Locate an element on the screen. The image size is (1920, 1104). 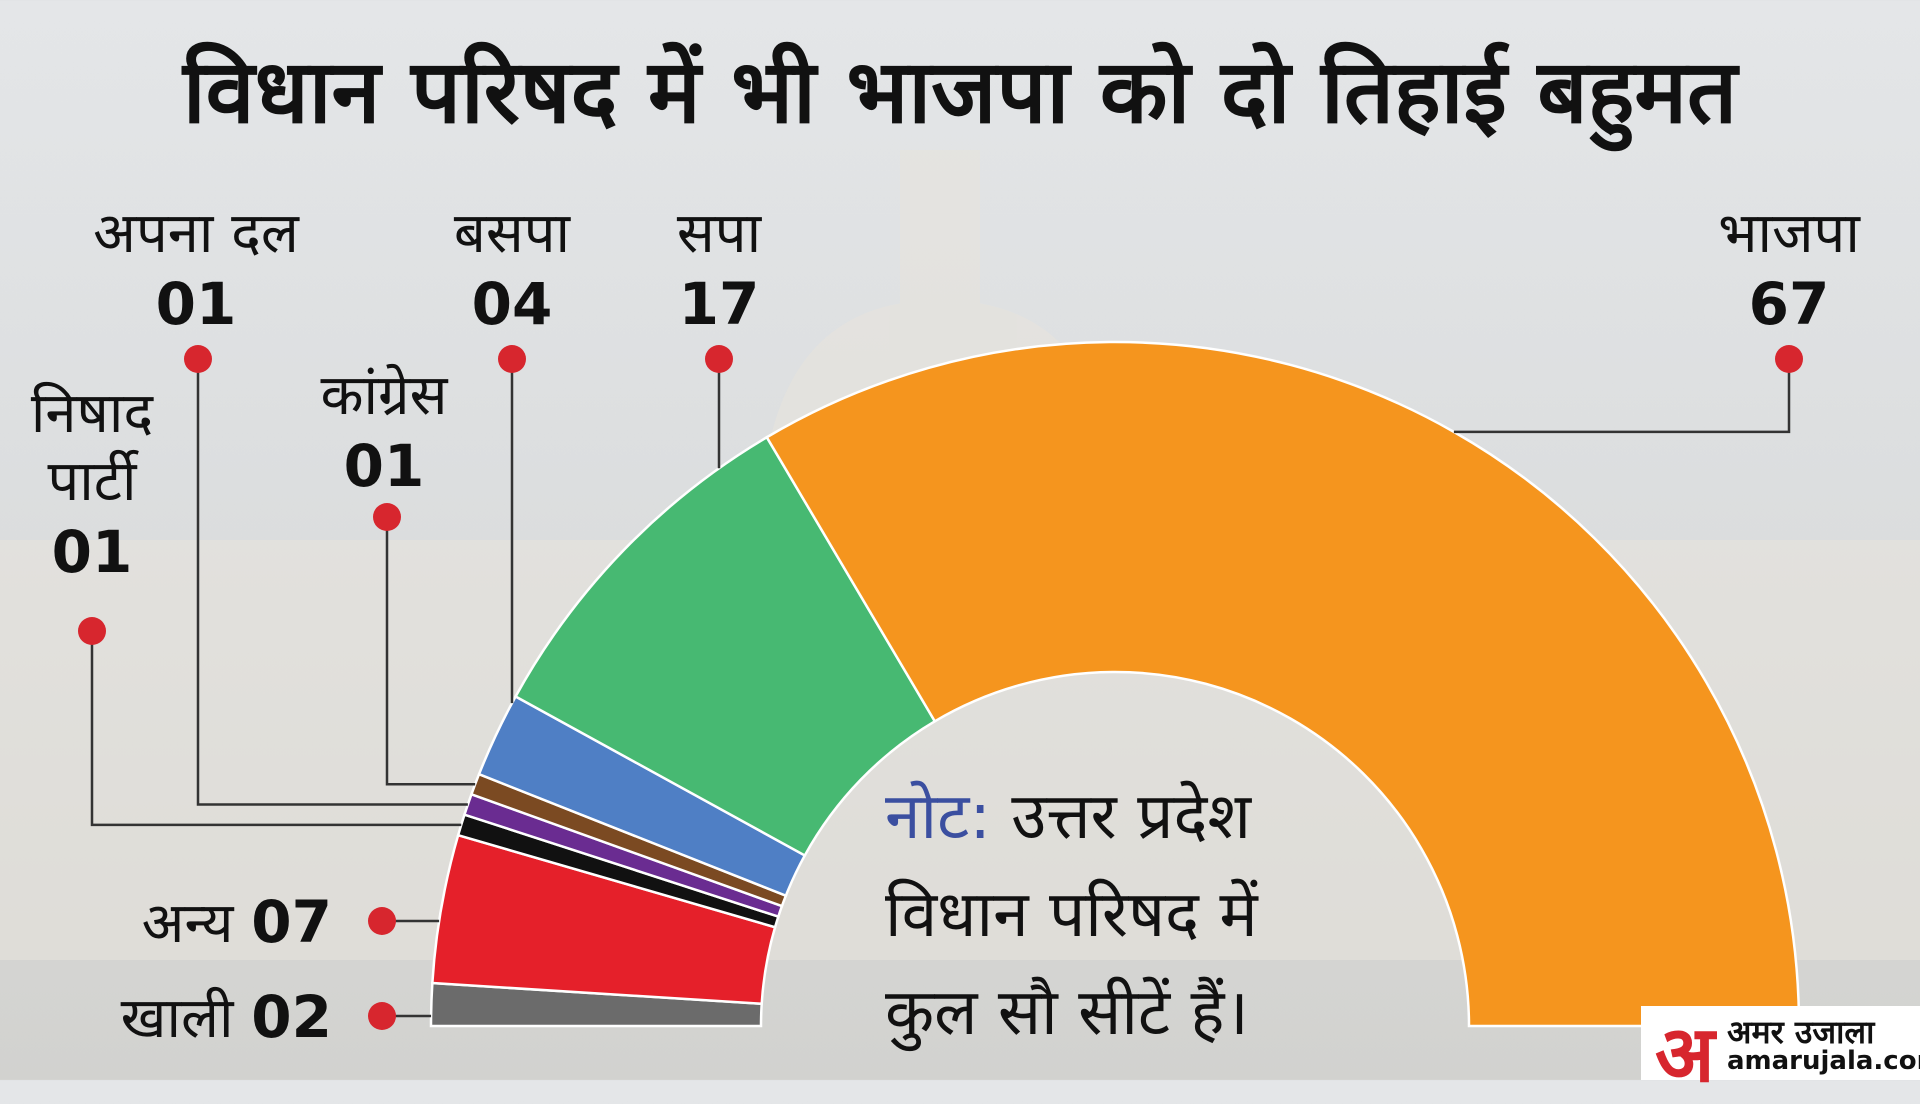
data-label: कांग्रेस 01 is located at coordinates (384, 432).